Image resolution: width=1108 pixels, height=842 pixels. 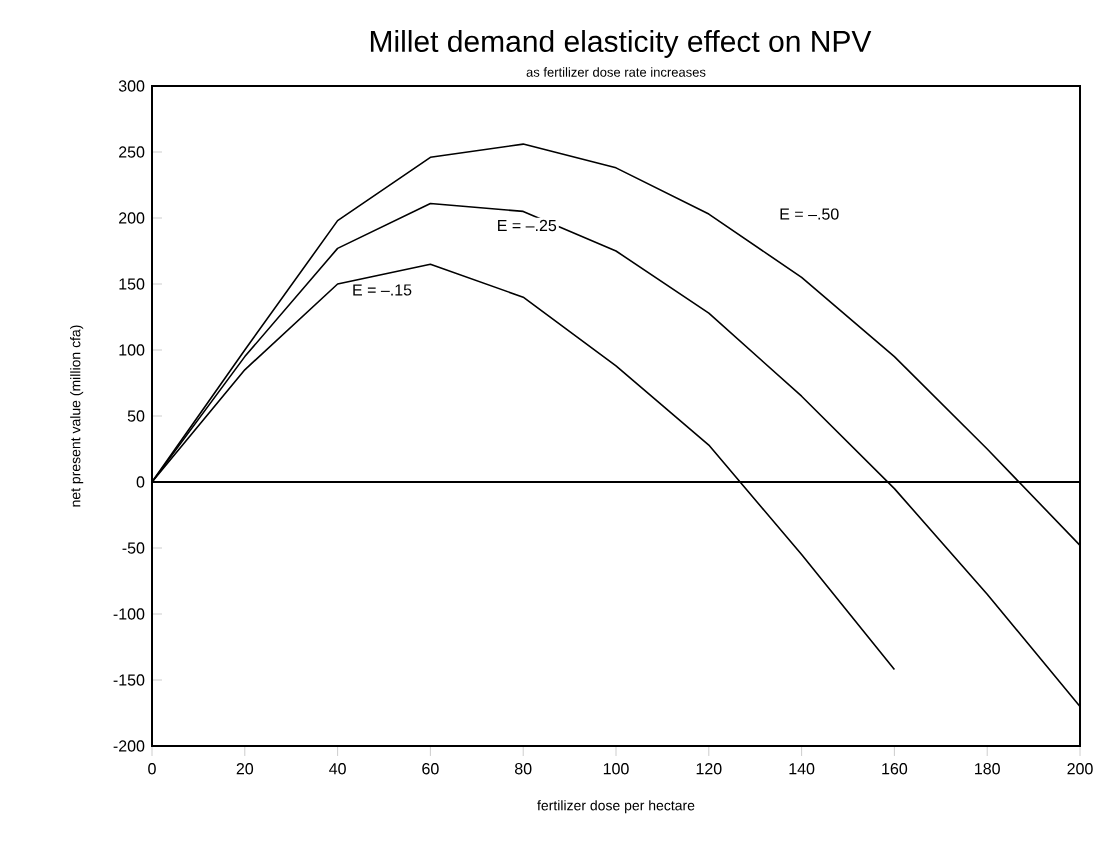 What do you see at coordinates (152, 769) in the screenshot?
I see `x-tick-label: 0` at bounding box center [152, 769].